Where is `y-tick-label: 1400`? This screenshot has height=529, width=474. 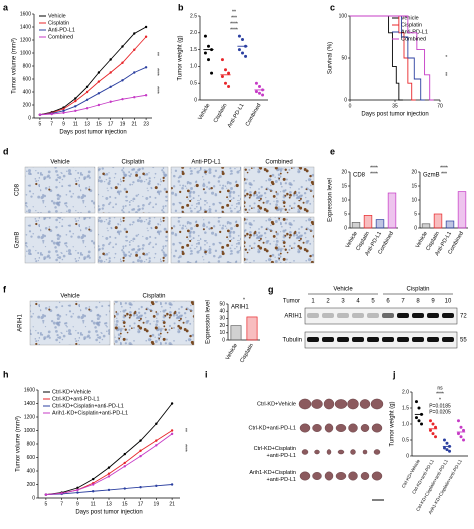
y-tick-label: 1400 is located at coordinates (25, 27).